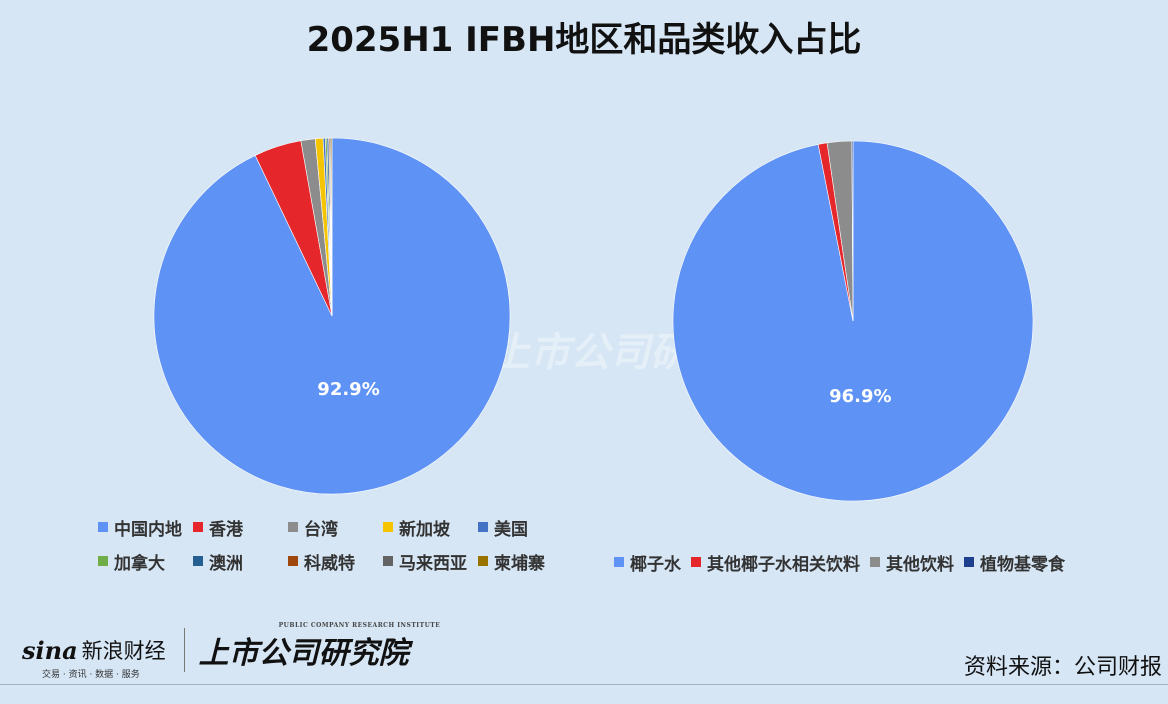 The height and width of the screenshot is (704, 1168). What do you see at coordinates (226, 529) in the screenshot?
I see `legend-label: 香港` at bounding box center [226, 529].